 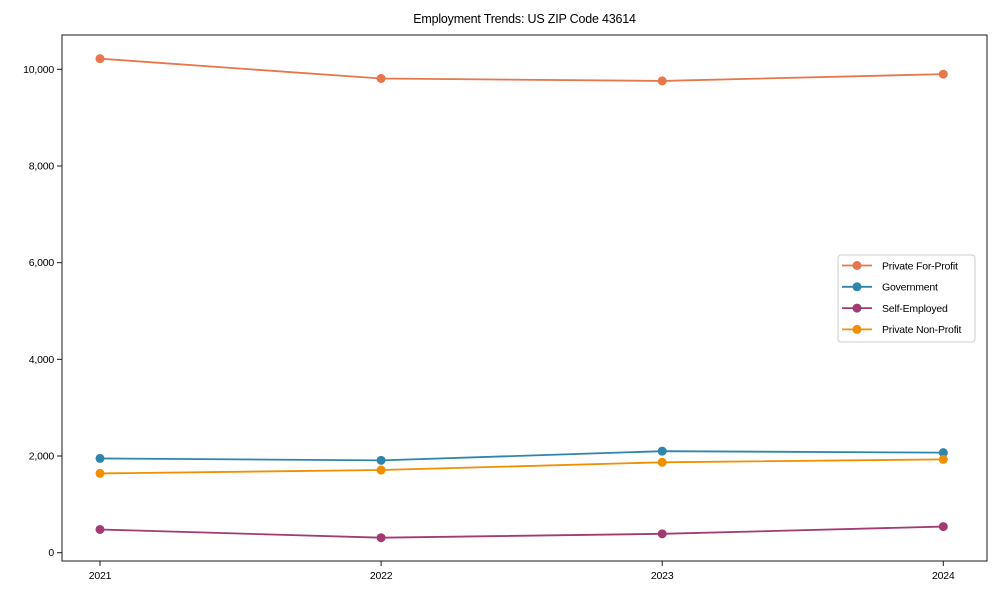 What do you see at coordinates (857, 265) in the screenshot?
I see `legend-marker-private-for-profit` at bounding box center [857, 265].